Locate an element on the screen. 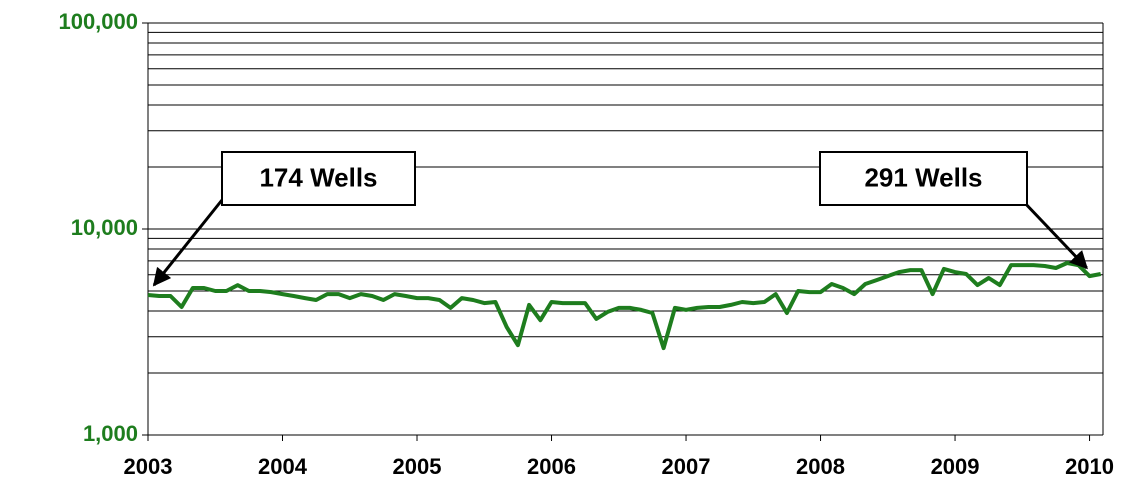 This screenshot has width=1131, height=493. y-tick-label: 10,000 is located at coordinates (104, 227).